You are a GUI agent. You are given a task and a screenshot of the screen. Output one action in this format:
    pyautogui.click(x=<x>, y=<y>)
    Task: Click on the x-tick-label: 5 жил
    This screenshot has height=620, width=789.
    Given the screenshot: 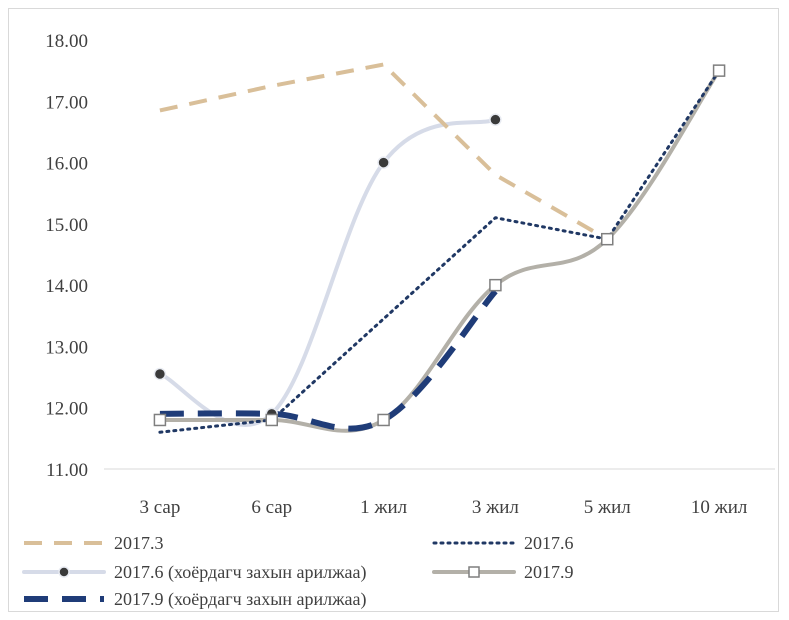 What is the action you would take?
    pyautogui.click(x=608, y=507)
    